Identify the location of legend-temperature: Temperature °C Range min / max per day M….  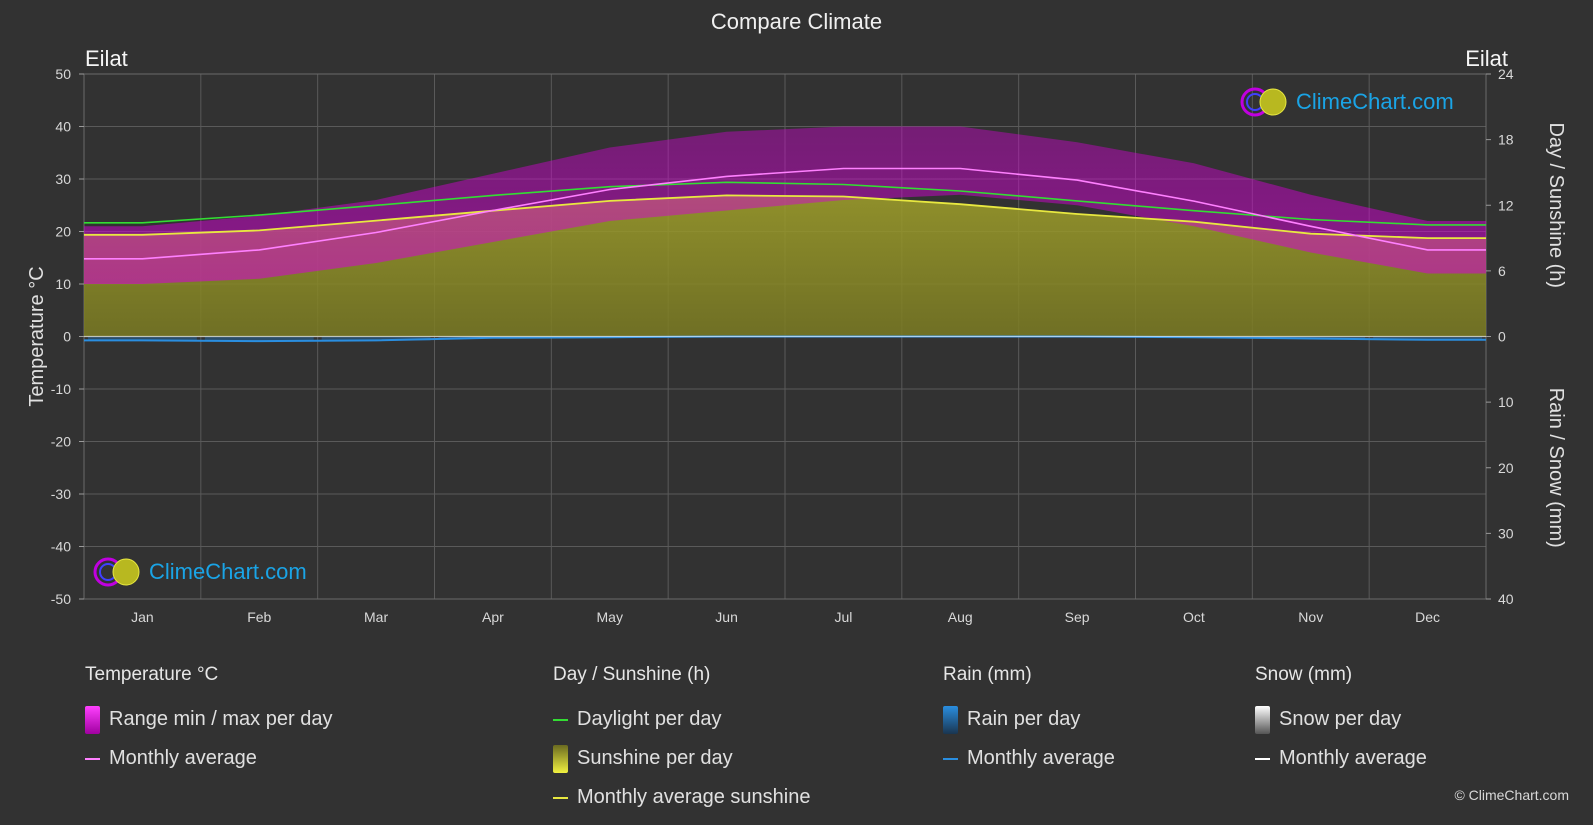
(208, 721).